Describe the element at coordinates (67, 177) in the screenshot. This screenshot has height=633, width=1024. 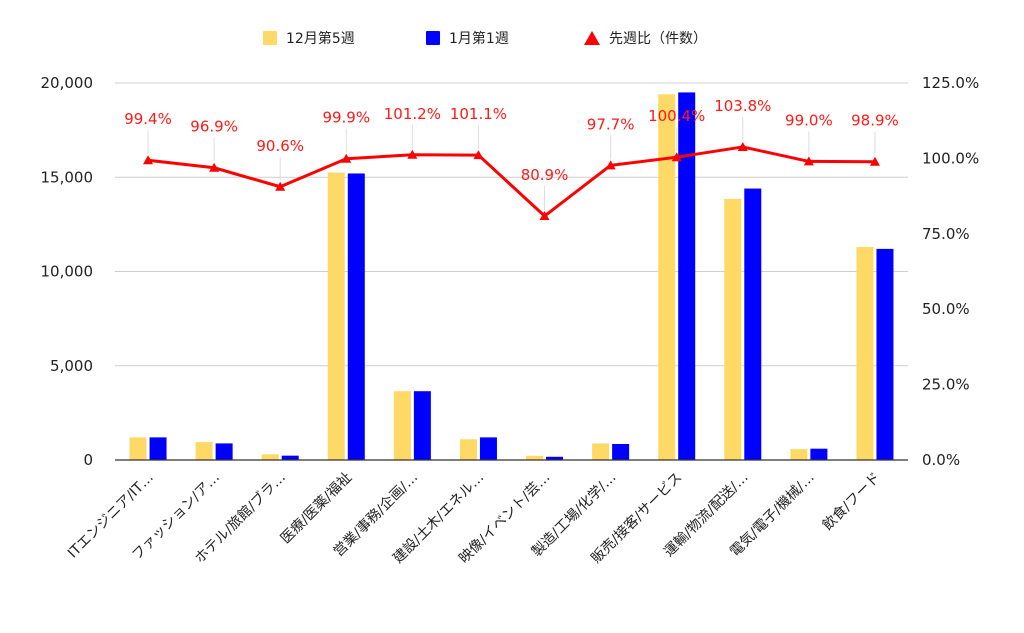
I see `y-left-tick-label: 15,000` at that location.